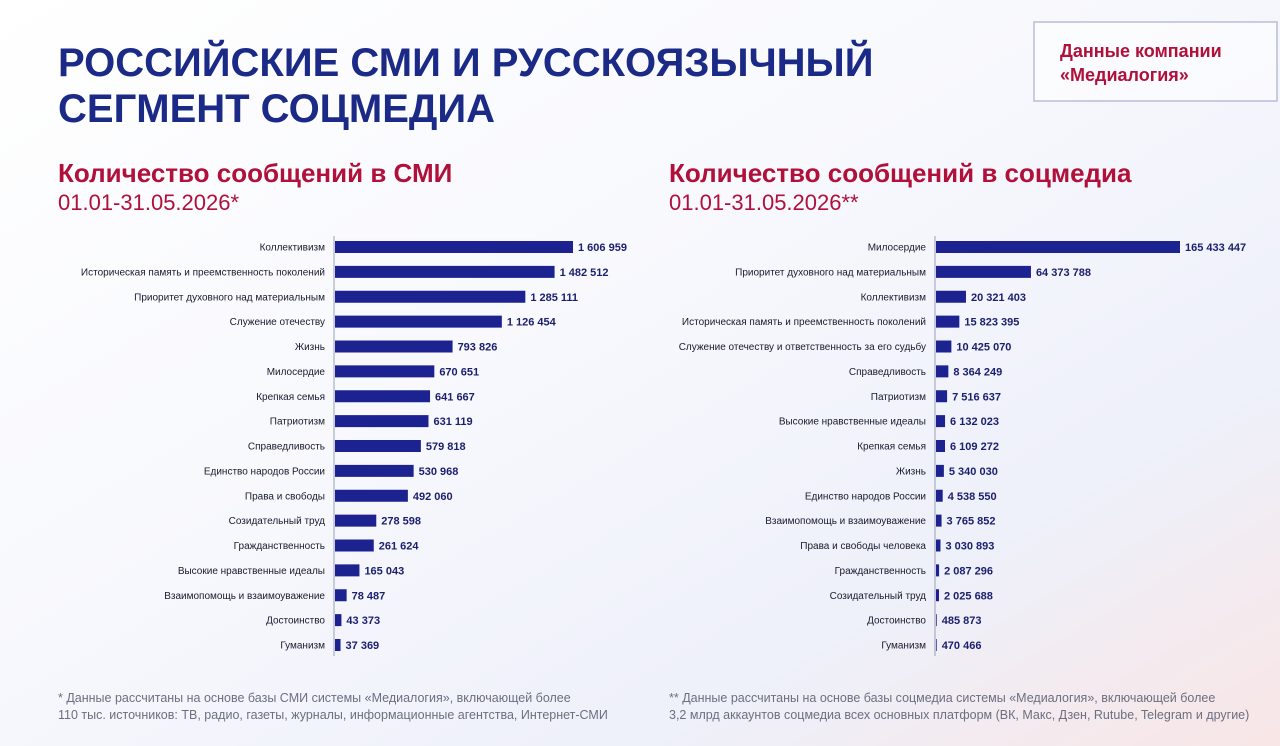 Image resolution: width=1280 pixels, height=746 pixels. Describe the element at coordinates (1155, 61) in the screenshot. I see `badge-box` at that location.